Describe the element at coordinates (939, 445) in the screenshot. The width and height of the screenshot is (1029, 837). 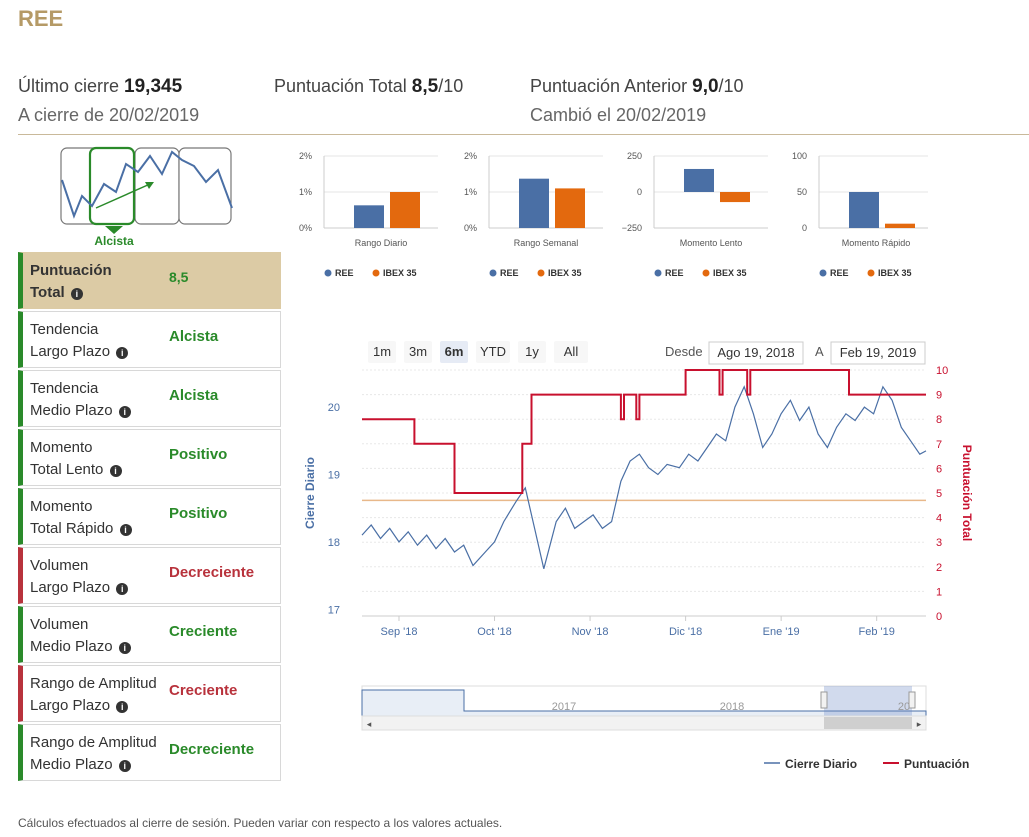
I see `y2-tick-label: 7` at that location.